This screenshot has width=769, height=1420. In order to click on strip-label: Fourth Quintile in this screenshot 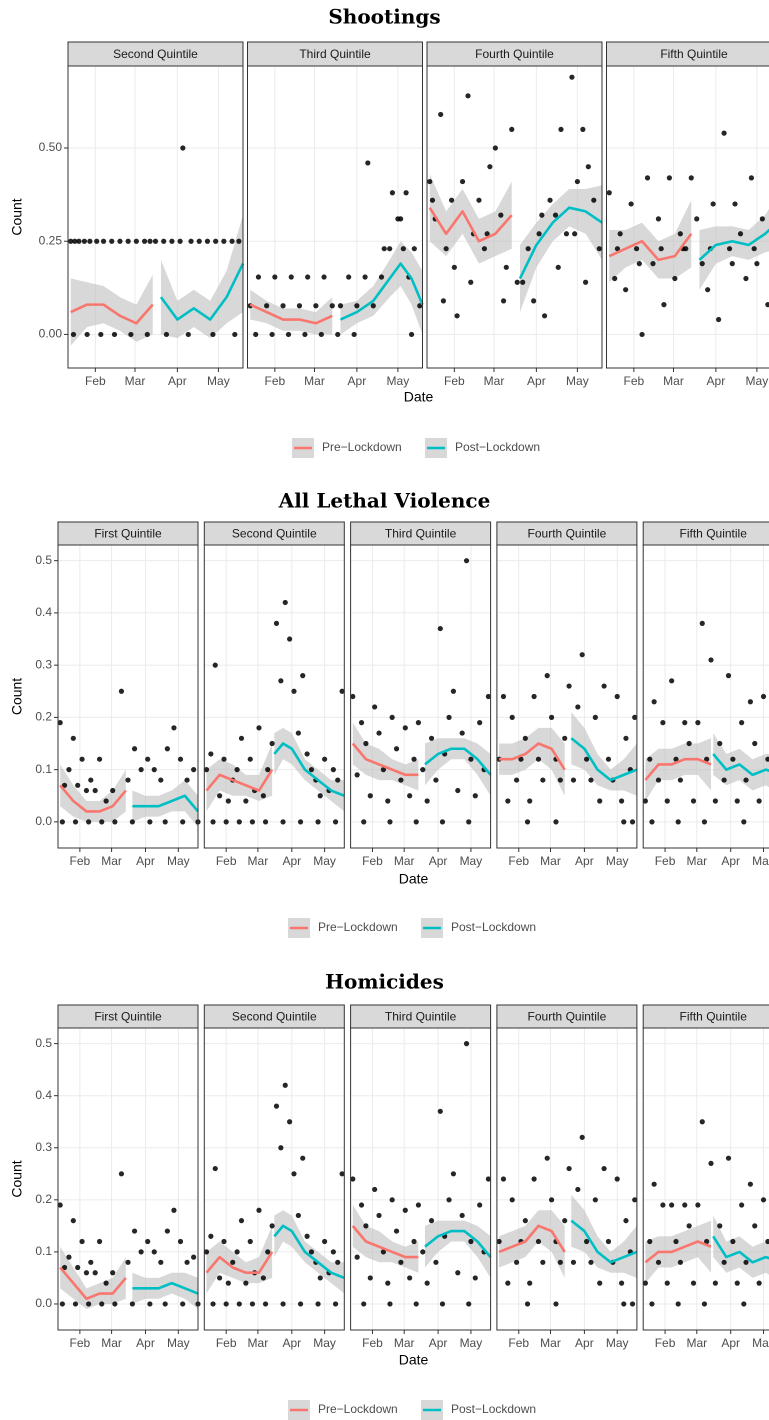, I will do `click(514, 54)`.